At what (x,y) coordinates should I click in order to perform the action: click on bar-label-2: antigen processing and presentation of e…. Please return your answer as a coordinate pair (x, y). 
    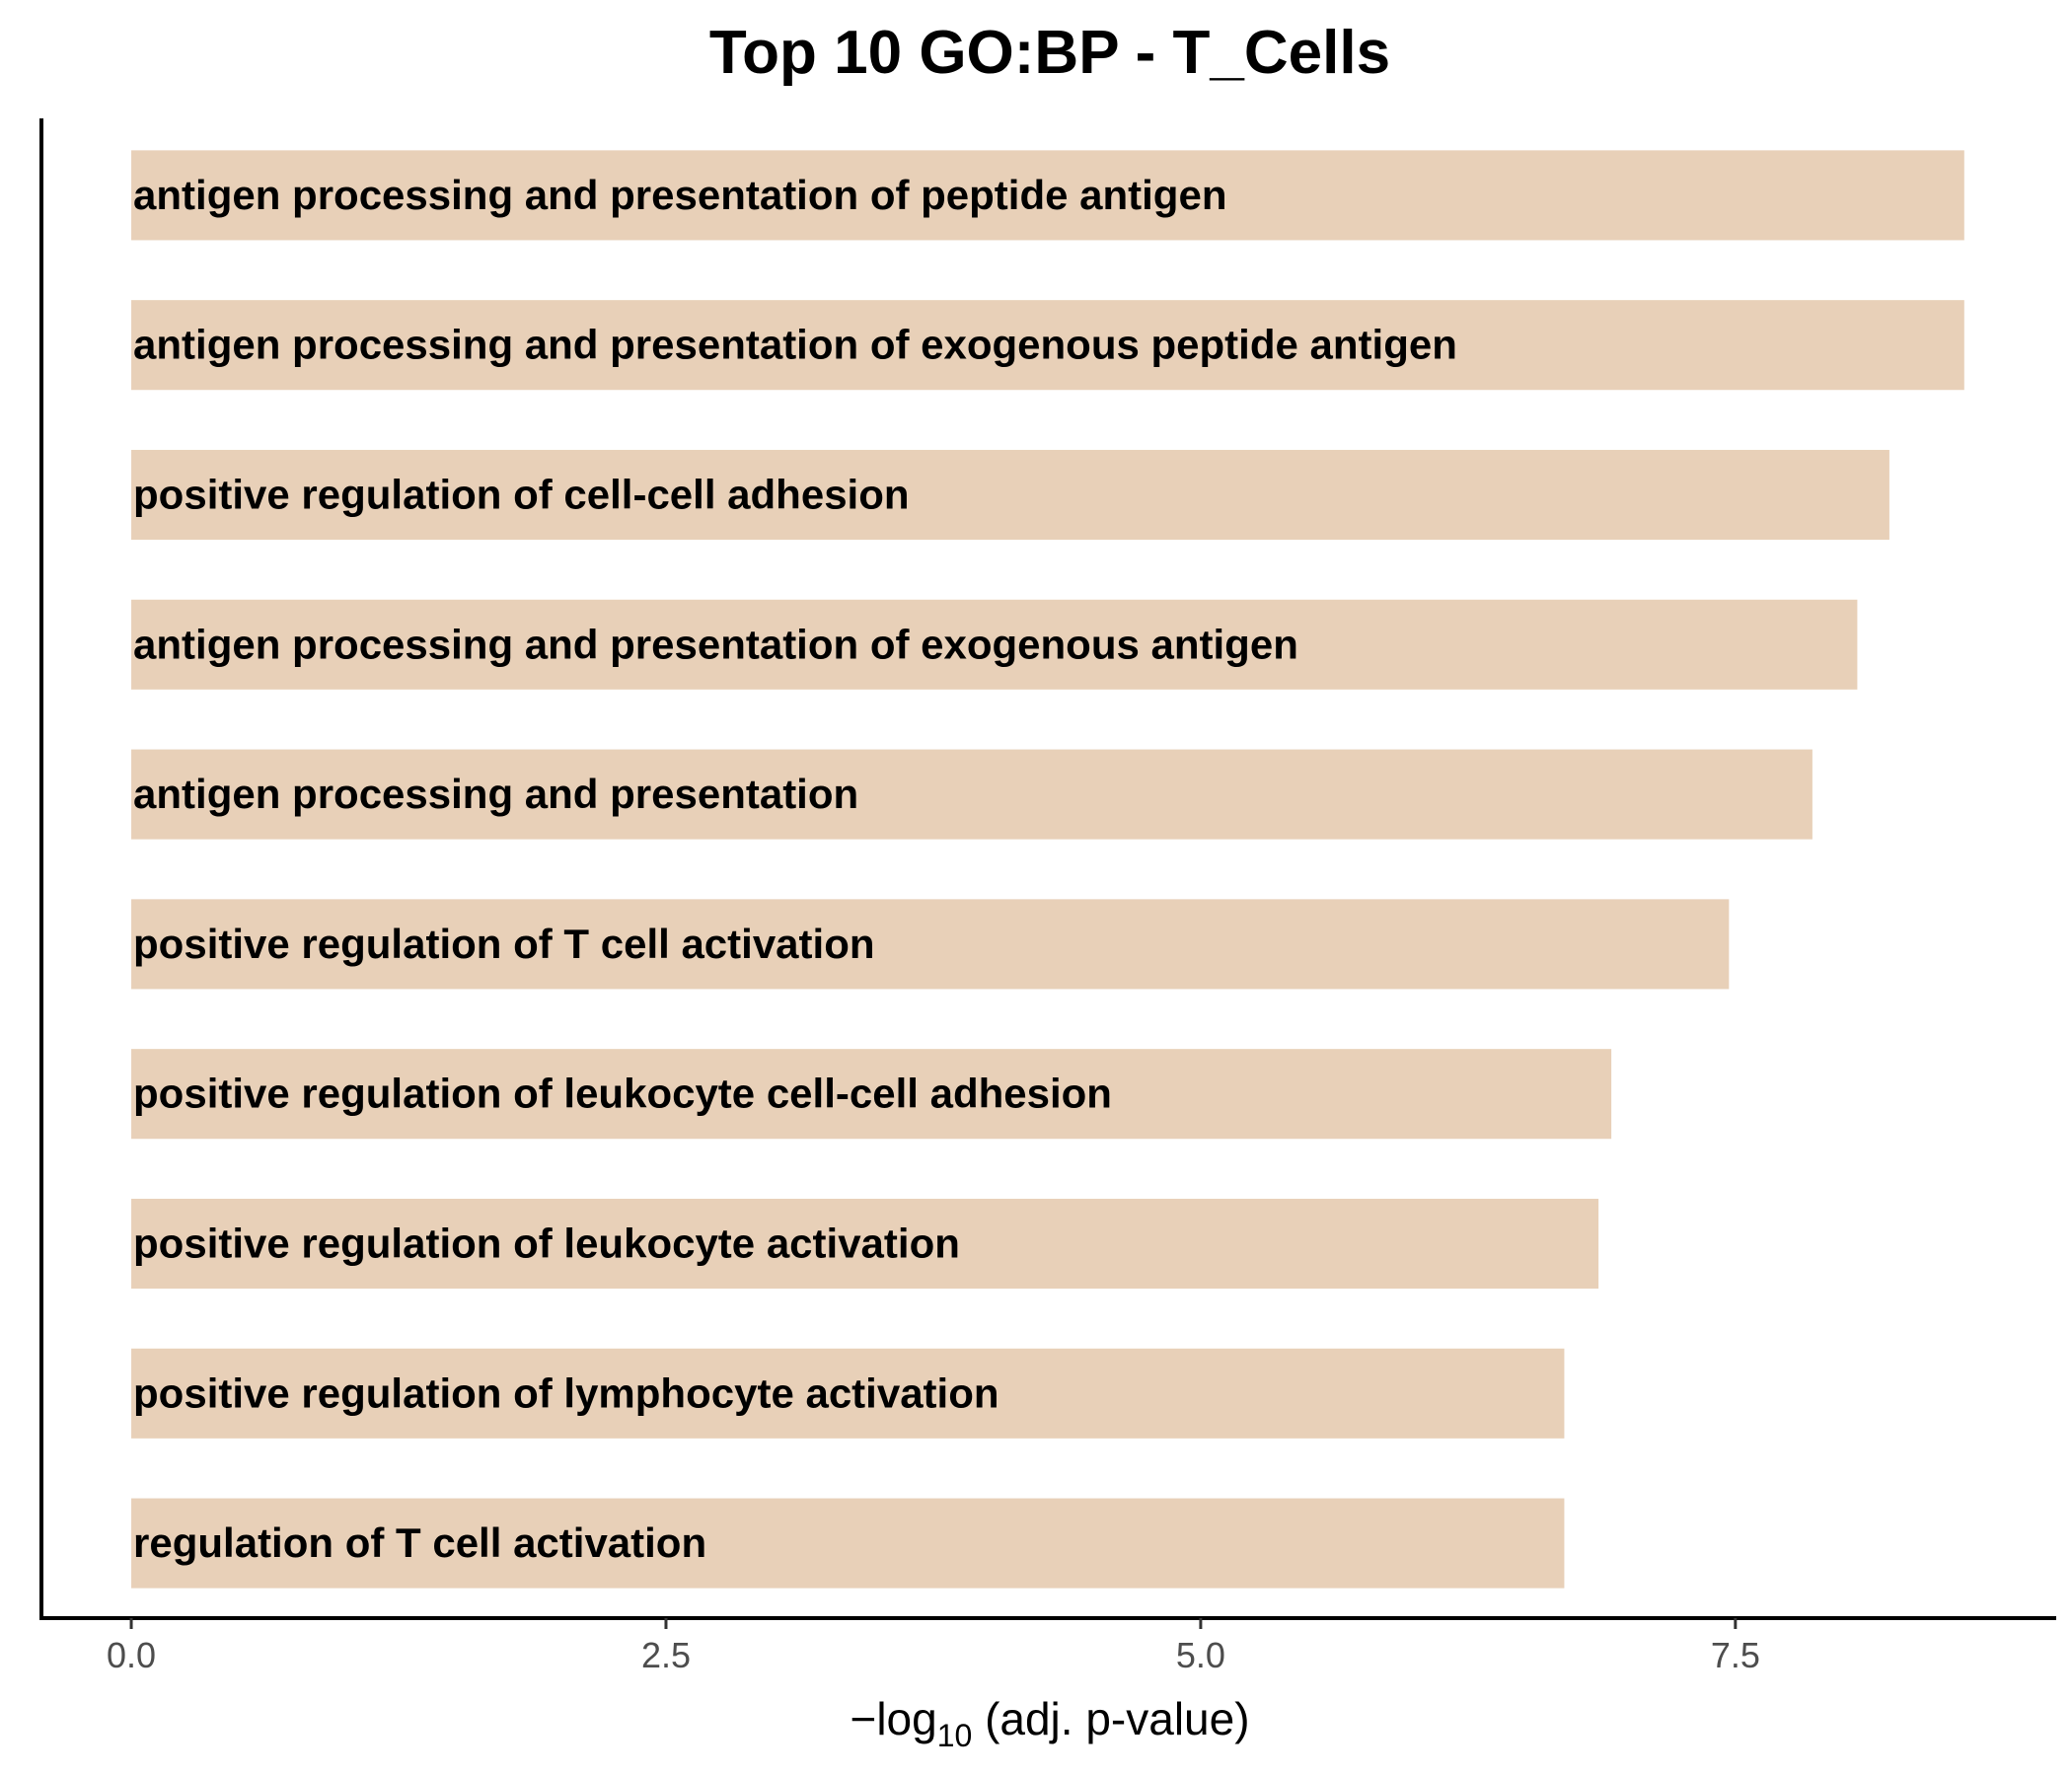
    Looking at the image, I should click on (795, 345).